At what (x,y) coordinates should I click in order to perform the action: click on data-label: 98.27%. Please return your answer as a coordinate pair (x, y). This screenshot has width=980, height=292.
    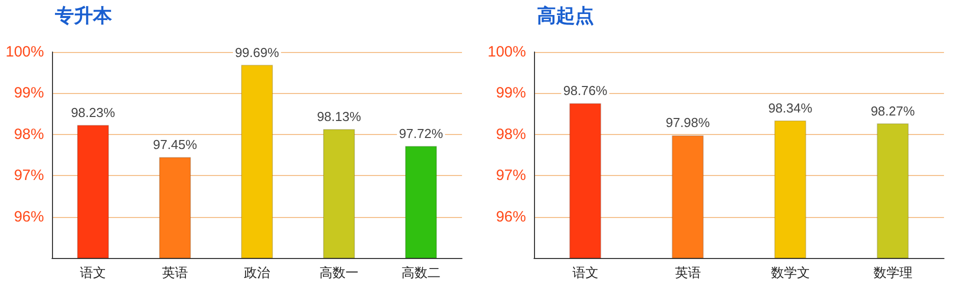
    Looking at the image, I should click on (893, 110).